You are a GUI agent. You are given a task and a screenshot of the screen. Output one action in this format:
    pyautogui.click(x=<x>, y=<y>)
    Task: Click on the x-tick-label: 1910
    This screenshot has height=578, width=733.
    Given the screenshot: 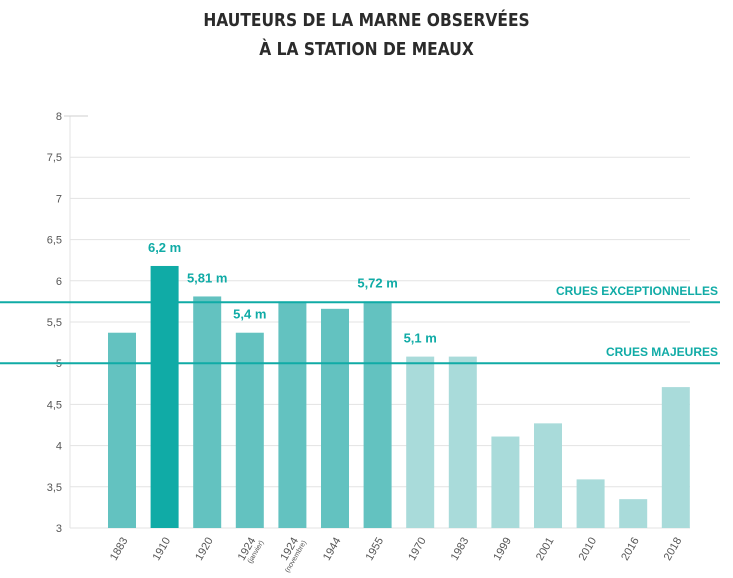 What is the action you would take?
    pyautogui.click(x=162, y=549)
    